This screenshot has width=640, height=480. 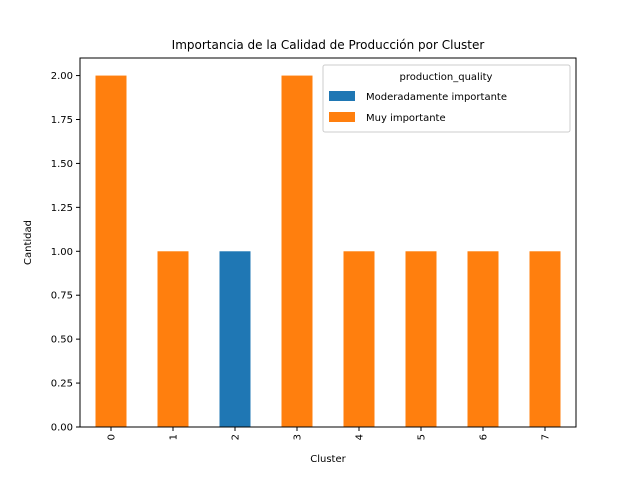 I want to click on y-tick-label: 1.00, so click(x=62, y=252).